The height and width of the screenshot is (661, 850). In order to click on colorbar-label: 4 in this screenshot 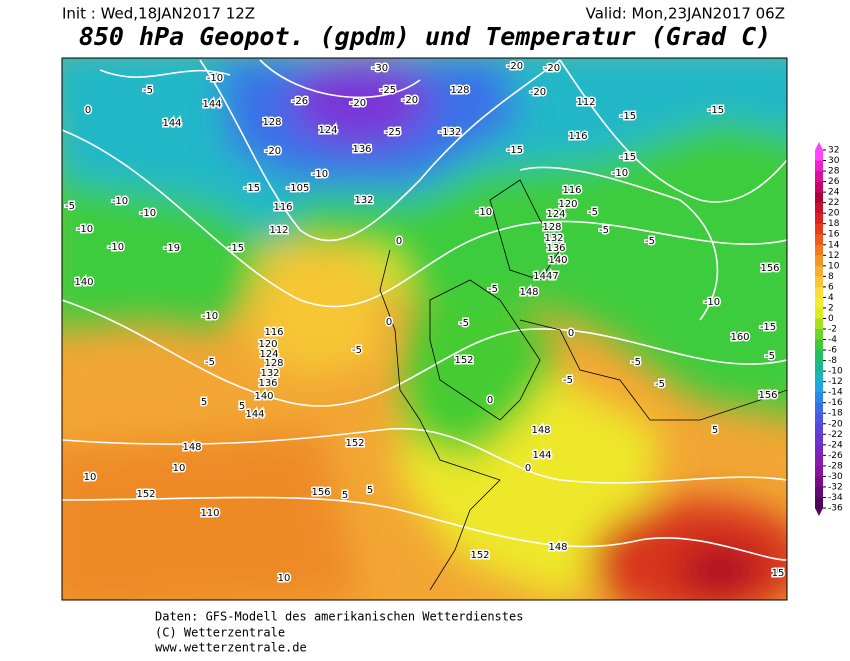, I will do `click(831, 298)`.